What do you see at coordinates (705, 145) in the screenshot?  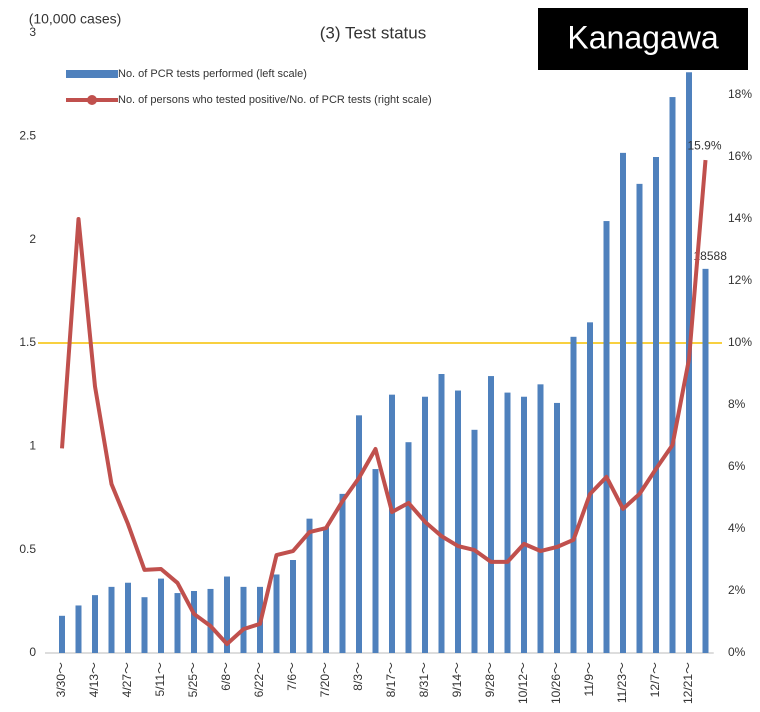 I see `data-label: 15.9%` at bounding box center [705, 145].